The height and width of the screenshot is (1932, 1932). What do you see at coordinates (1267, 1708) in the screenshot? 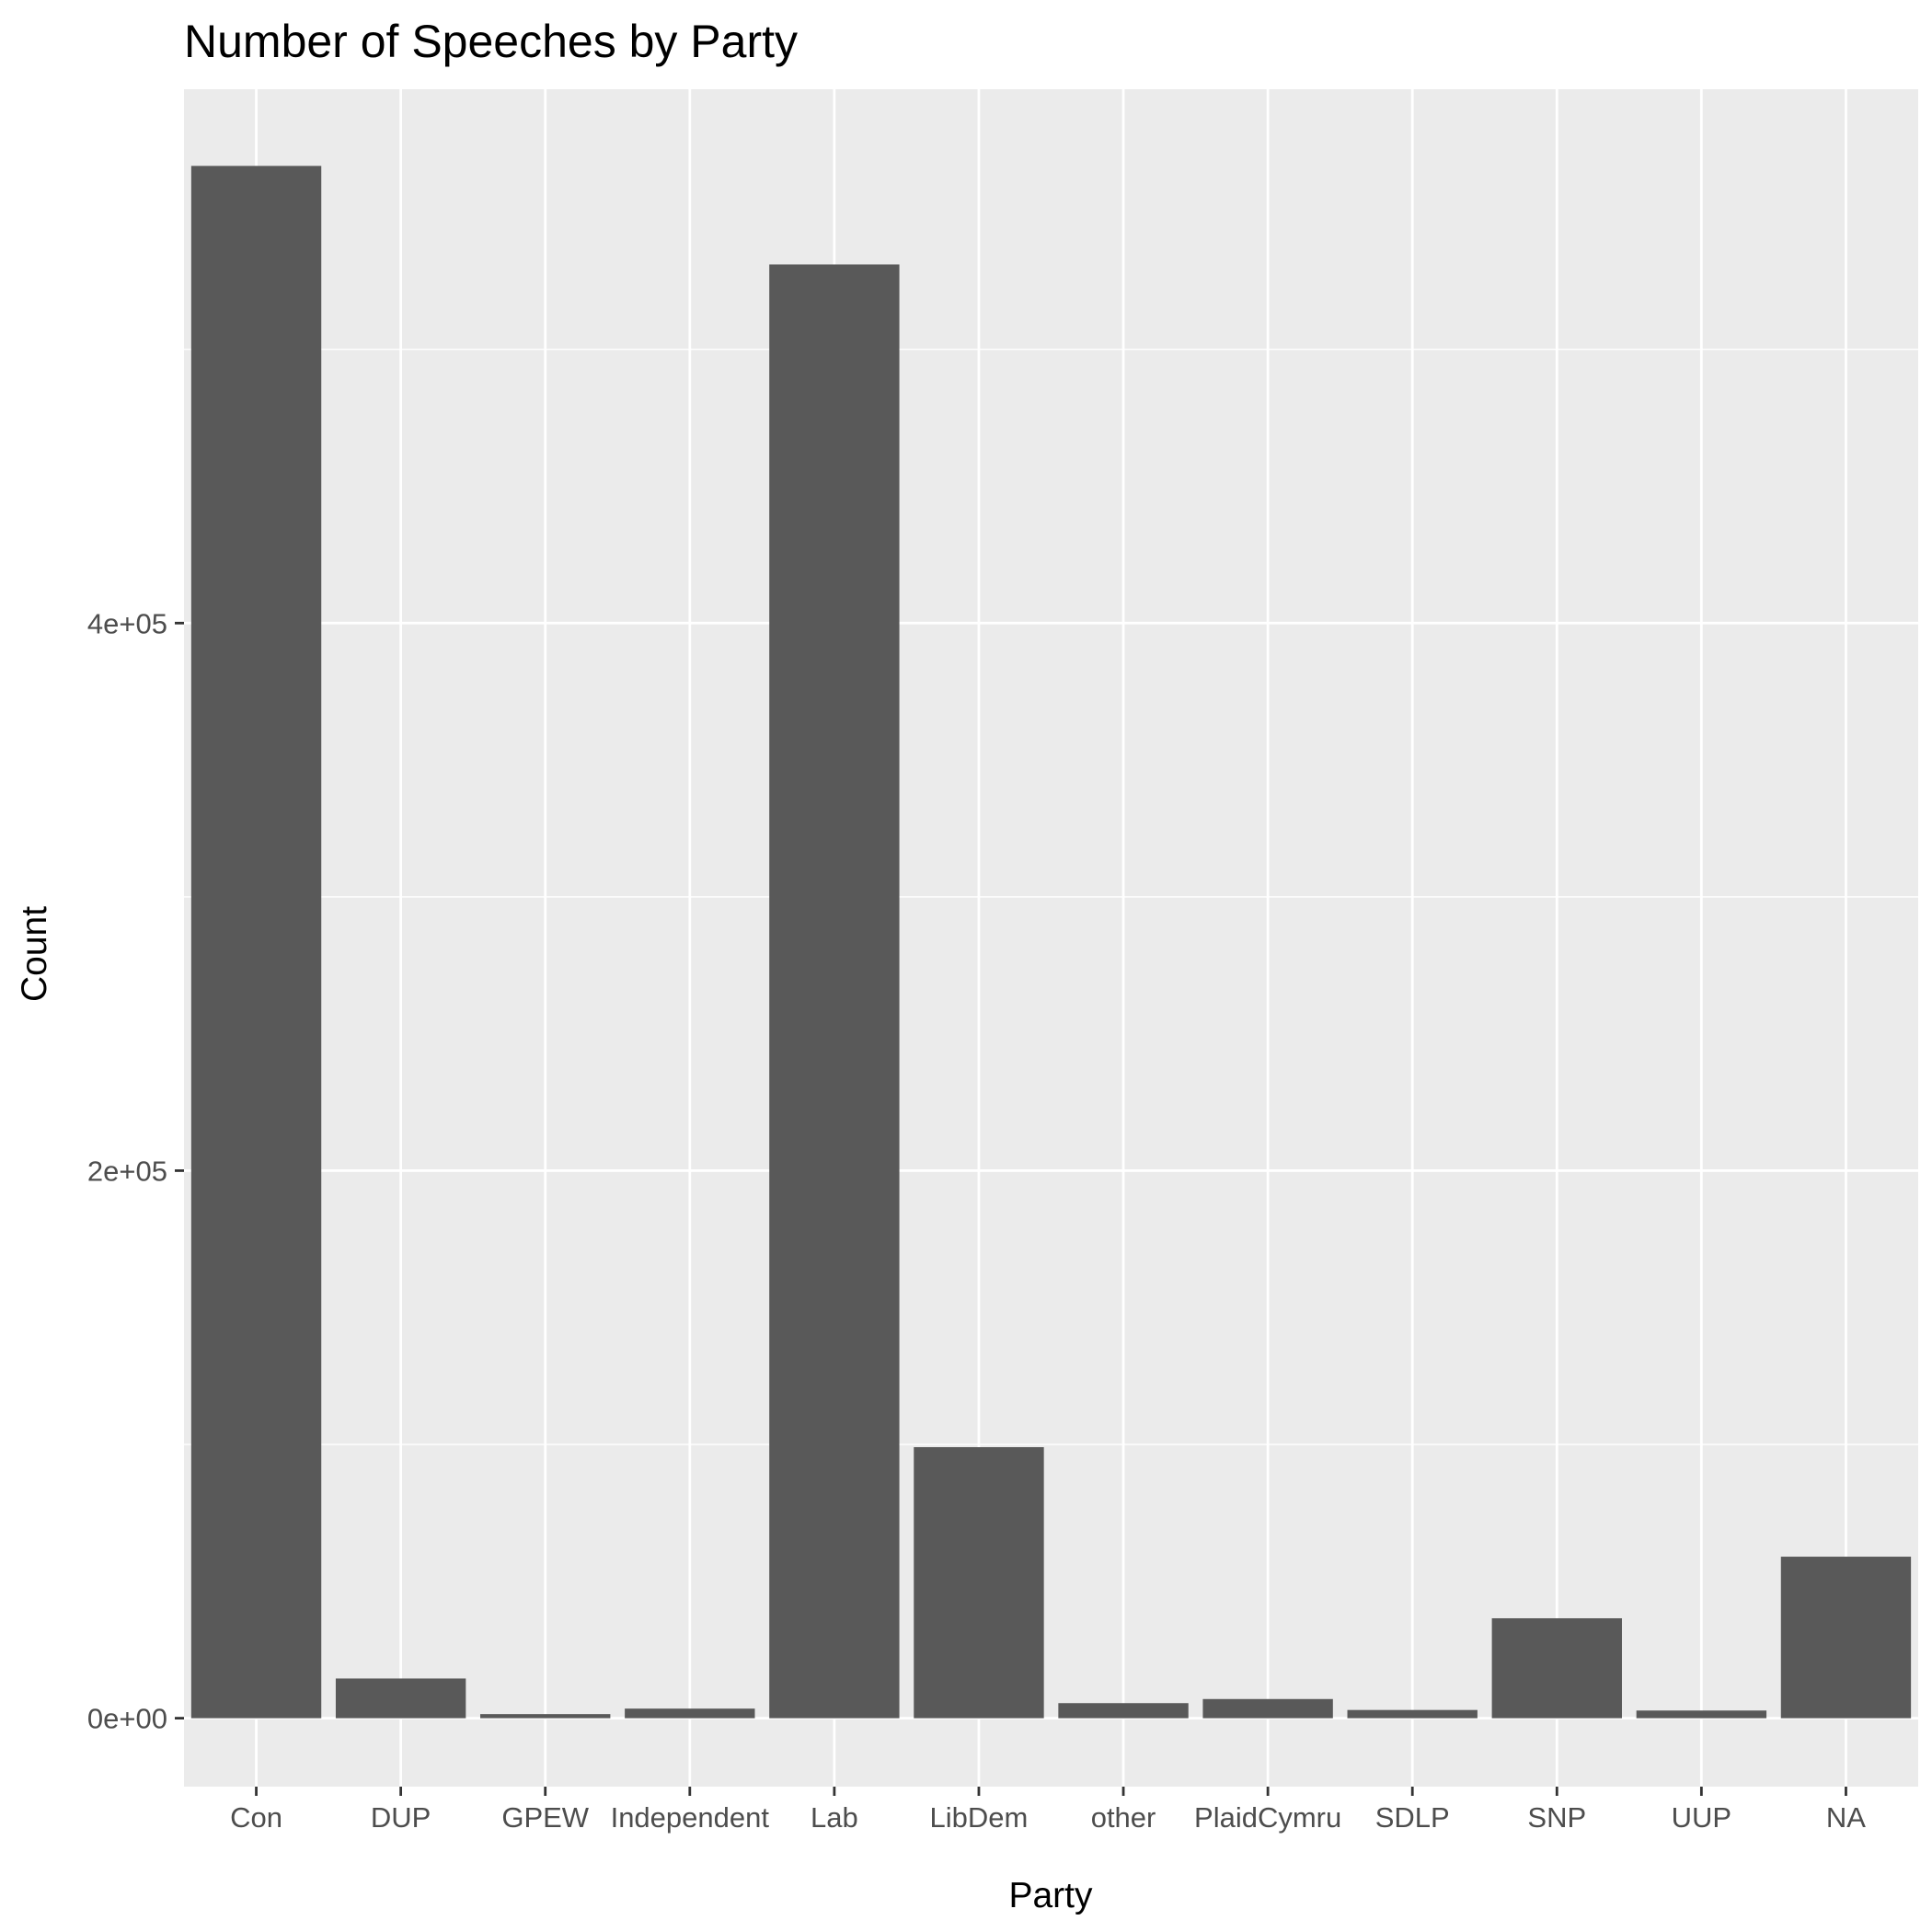
I see `bar-plaidcymru` at bounding box center [1267, 1708].